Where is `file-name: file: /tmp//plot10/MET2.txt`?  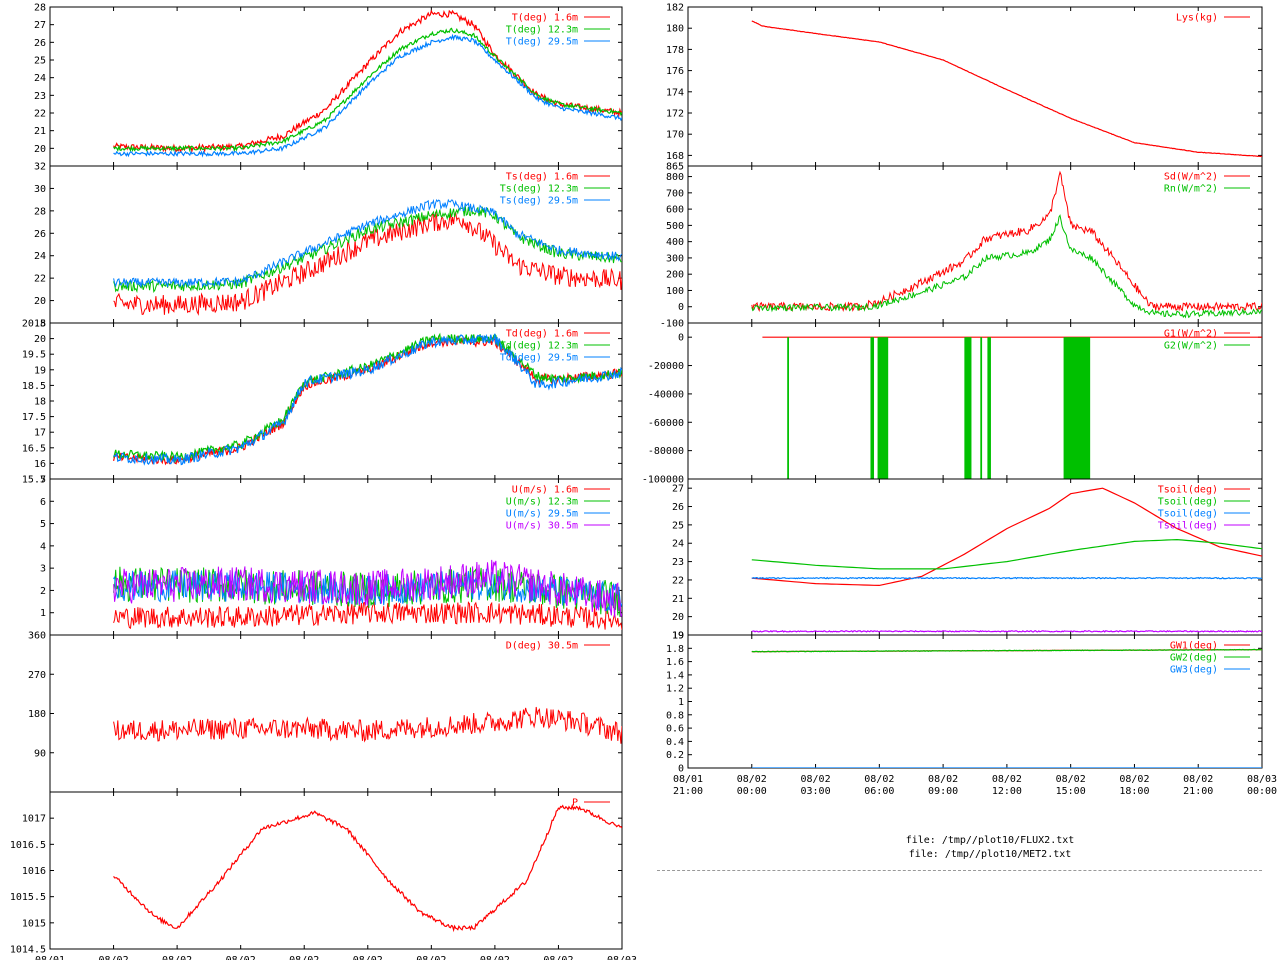 file-name: file: /tmp//plot10/MET2.txt is located at coordinates (990, 854).